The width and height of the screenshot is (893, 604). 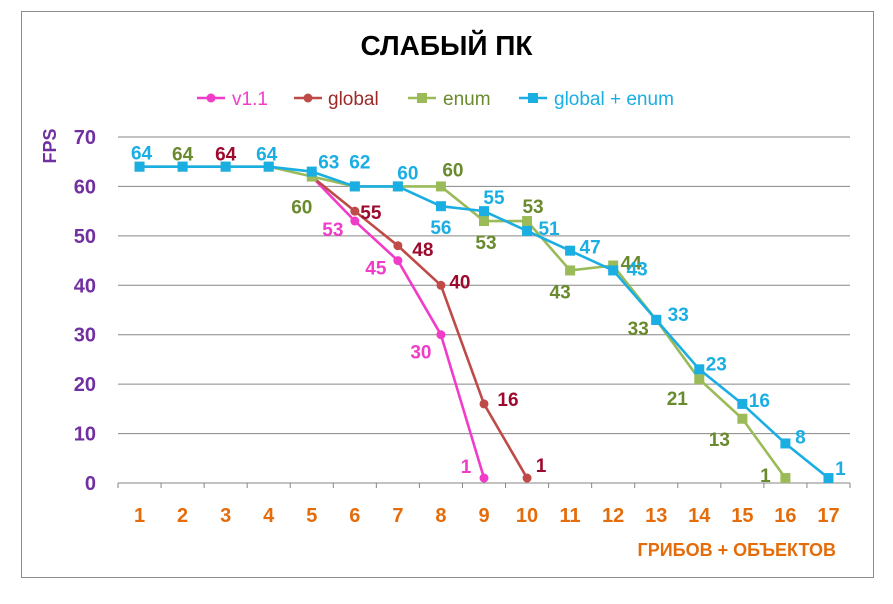 What do you see at coordinates (785, 516) in the screenshot?
I see `x-tick-label: 16` at bounding box center [785, 516].